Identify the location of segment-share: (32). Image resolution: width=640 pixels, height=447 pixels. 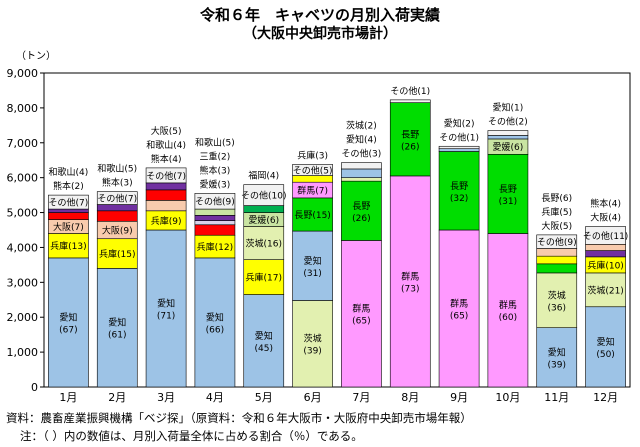
(459, 199).